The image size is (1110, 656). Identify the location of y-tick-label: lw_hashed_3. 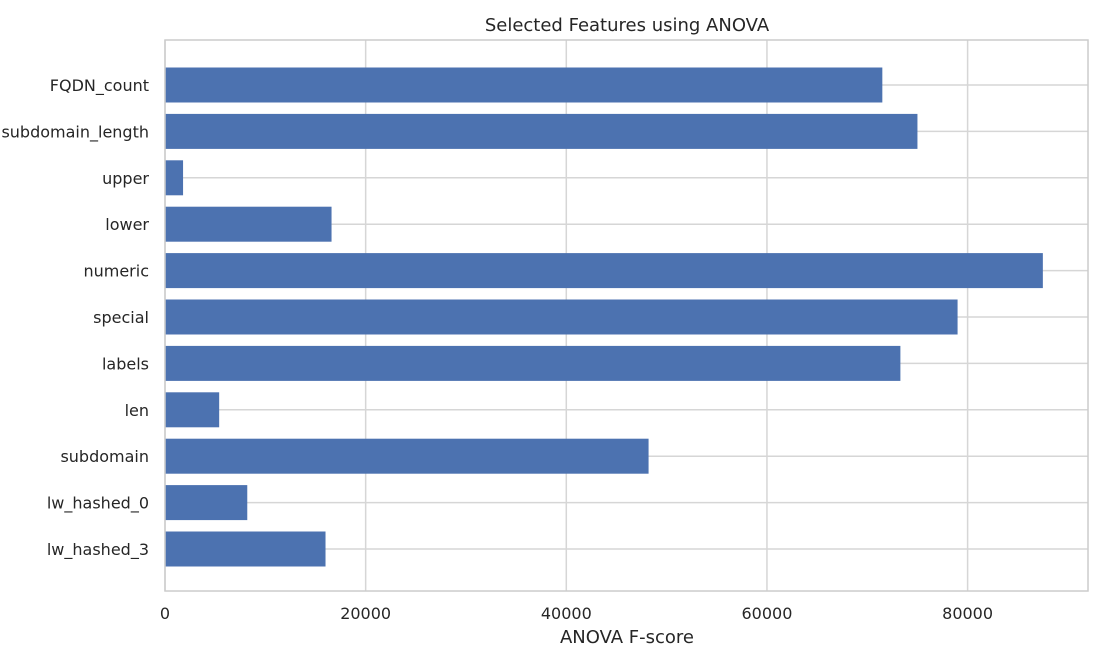
(98, 550).